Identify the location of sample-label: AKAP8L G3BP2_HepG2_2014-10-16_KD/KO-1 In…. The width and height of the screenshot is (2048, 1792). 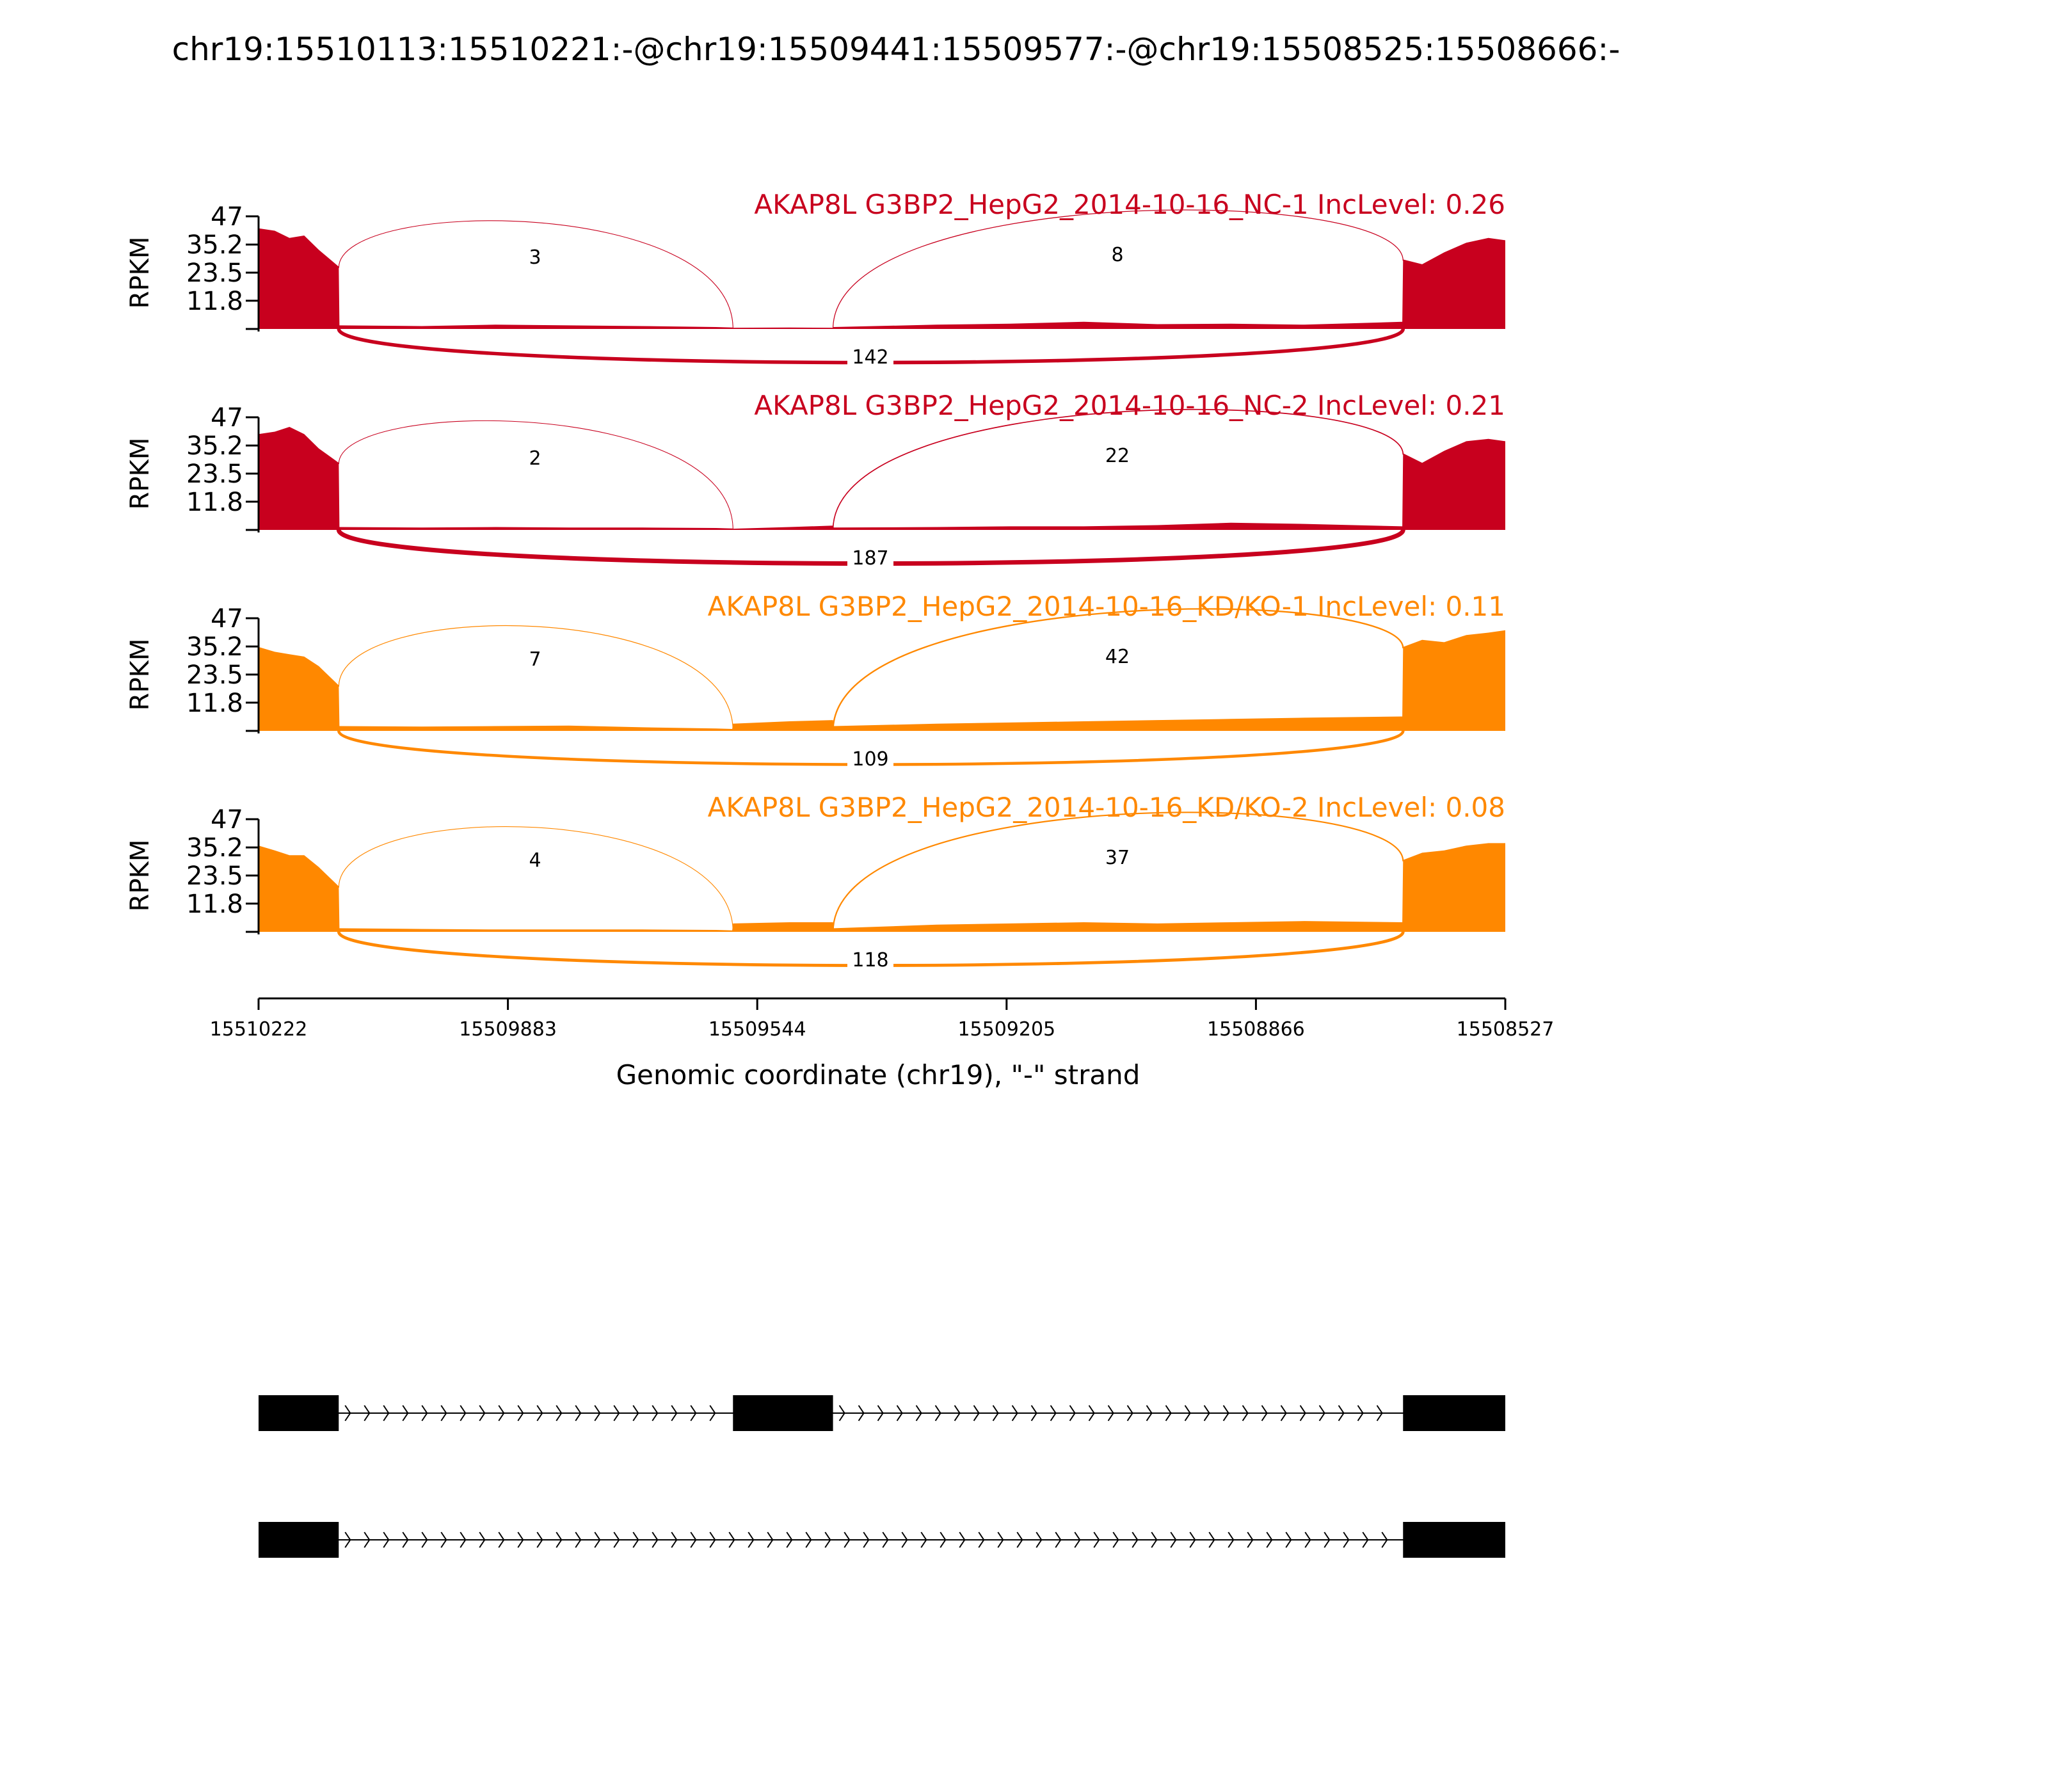
(1106, 606).